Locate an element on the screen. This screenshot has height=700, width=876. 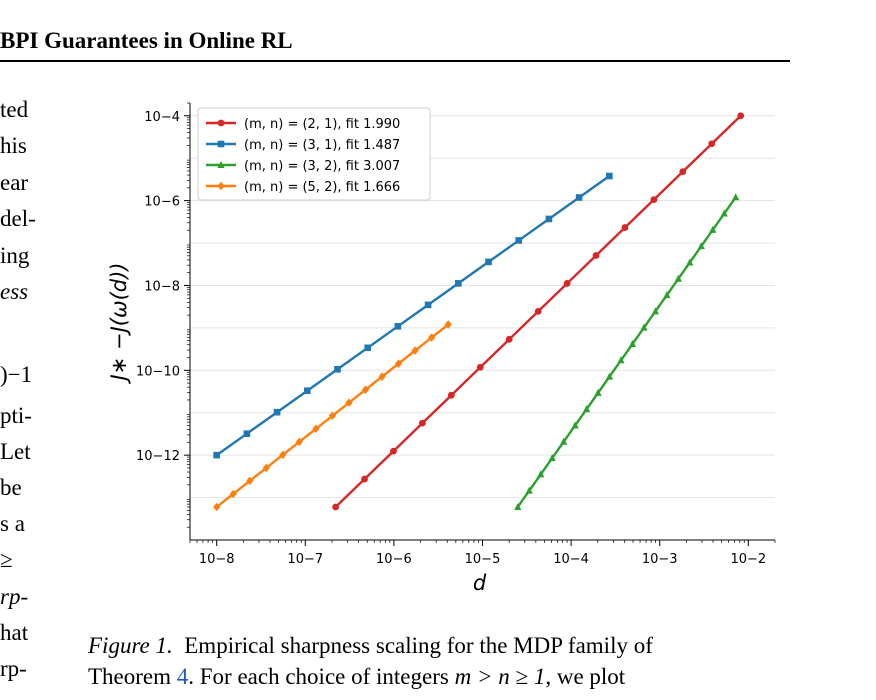
legend-label: (m, n) = (3, 2), fit 3.007 is located at coordinates (322, 166).